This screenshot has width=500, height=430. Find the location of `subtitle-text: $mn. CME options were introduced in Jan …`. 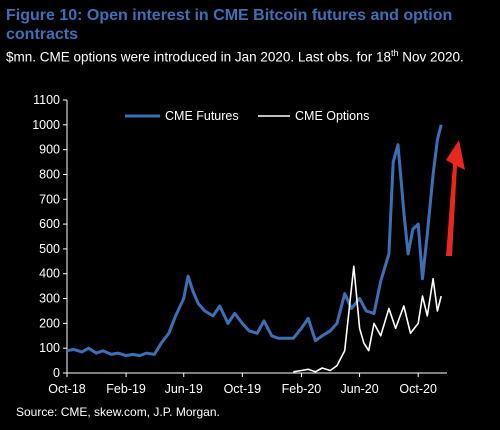

subtitle-text: $mn. CME options were introduced in Jan … is located at coordinates (198, 57).